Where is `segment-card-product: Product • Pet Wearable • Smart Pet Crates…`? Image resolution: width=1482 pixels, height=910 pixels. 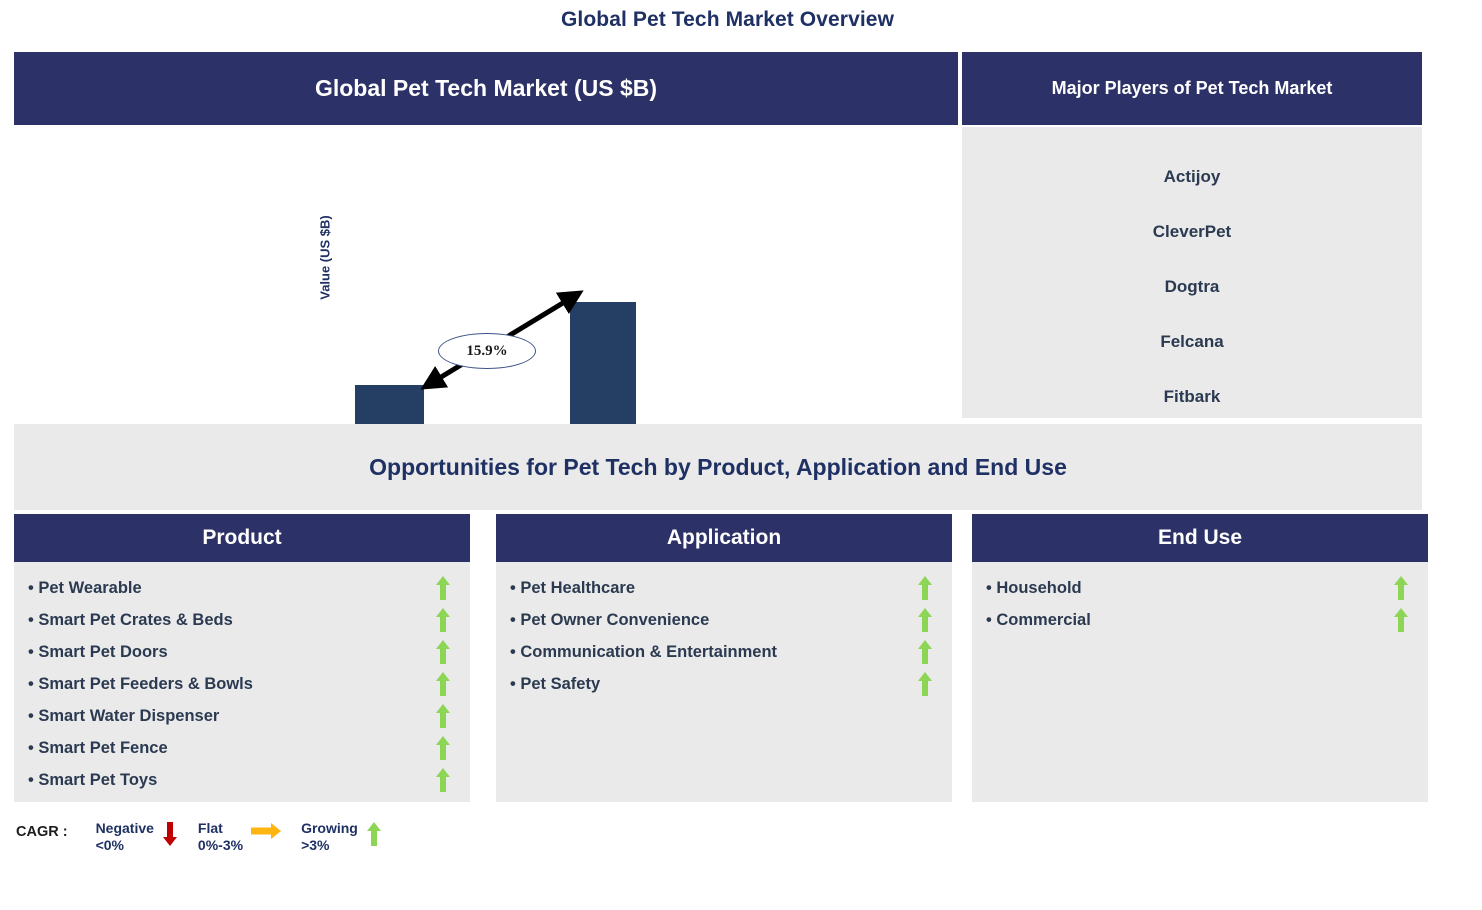 segment-card-product: Product • Pet Wearable • Smart Pet Crates… is located at coordinates (242, 658).